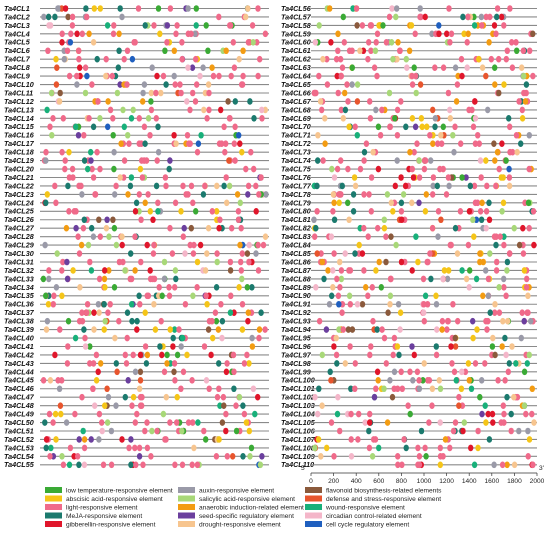  What do you see at coordinates (409, 168) in the screenshot?
I see `gene-row: Ta4CL75` at bounding box center [409, 168].